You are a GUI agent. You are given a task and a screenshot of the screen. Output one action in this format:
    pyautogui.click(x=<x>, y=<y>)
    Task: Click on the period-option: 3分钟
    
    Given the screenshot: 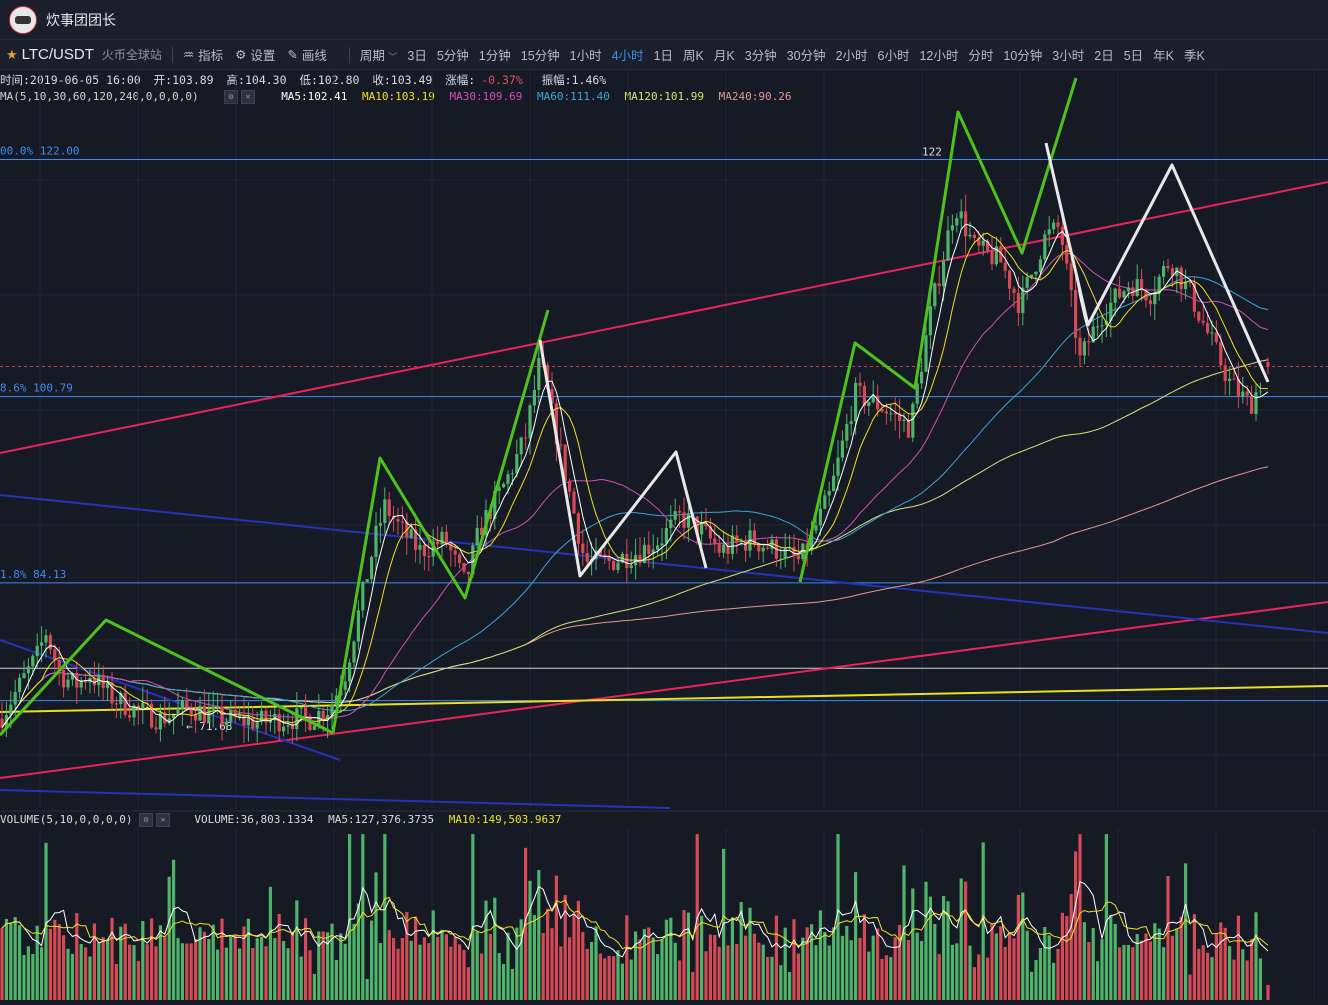 What is the action you would take?
    pyautogui.click(x=760, y=56)
    